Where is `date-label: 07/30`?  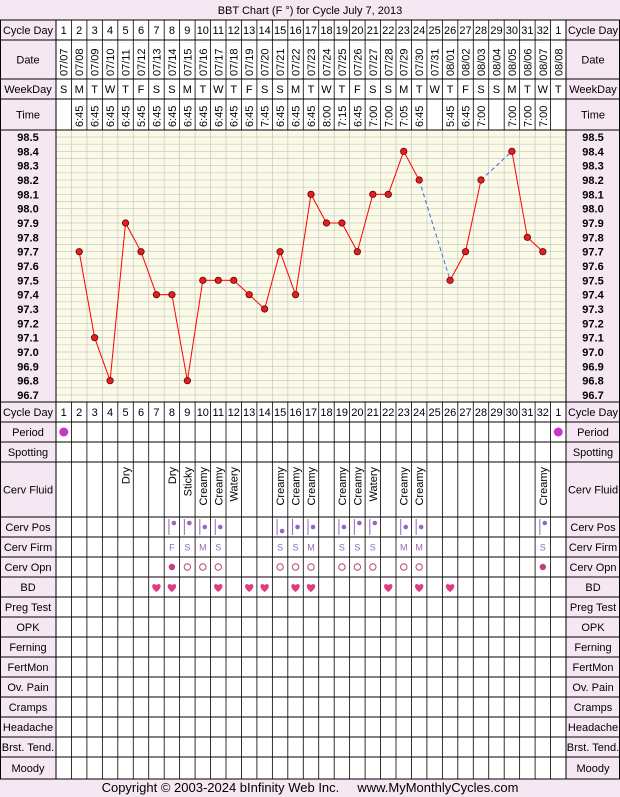 date-label: 07/30 is located at coordinates (420, 62).